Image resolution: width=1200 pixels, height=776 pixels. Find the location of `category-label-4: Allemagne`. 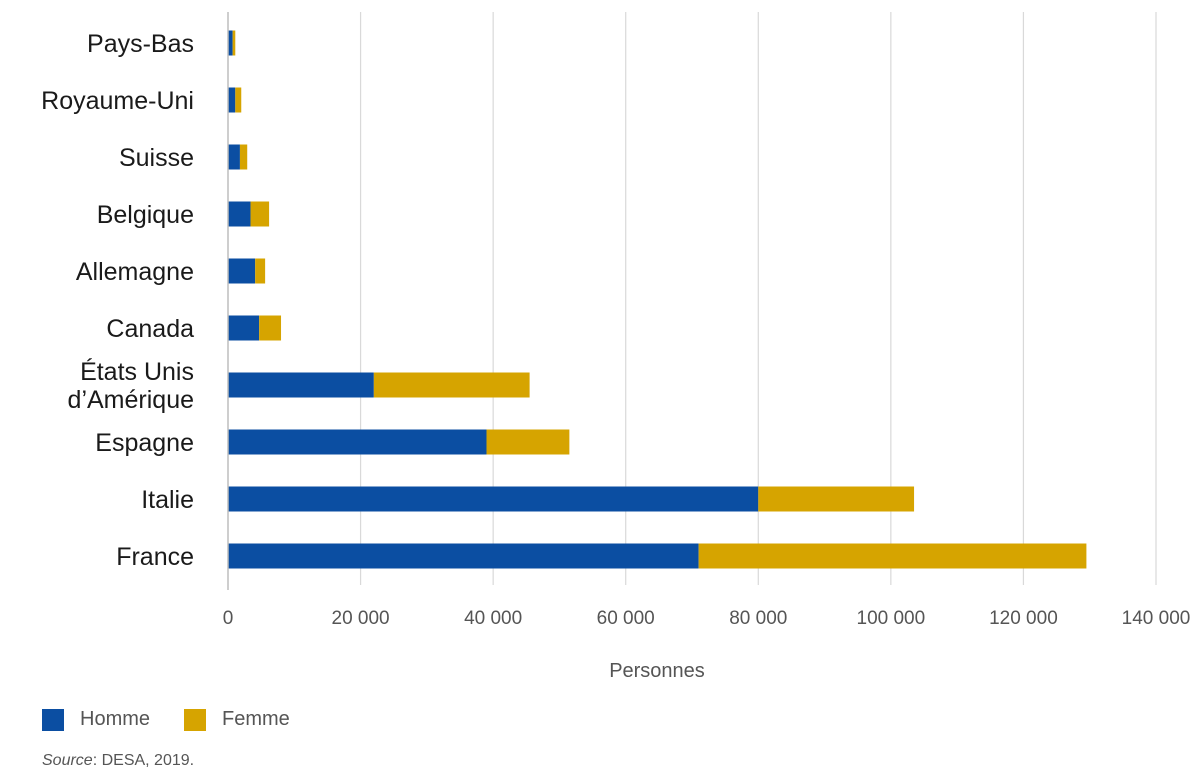

category-label-4: Allemagne is located at coordinates (135, 272).